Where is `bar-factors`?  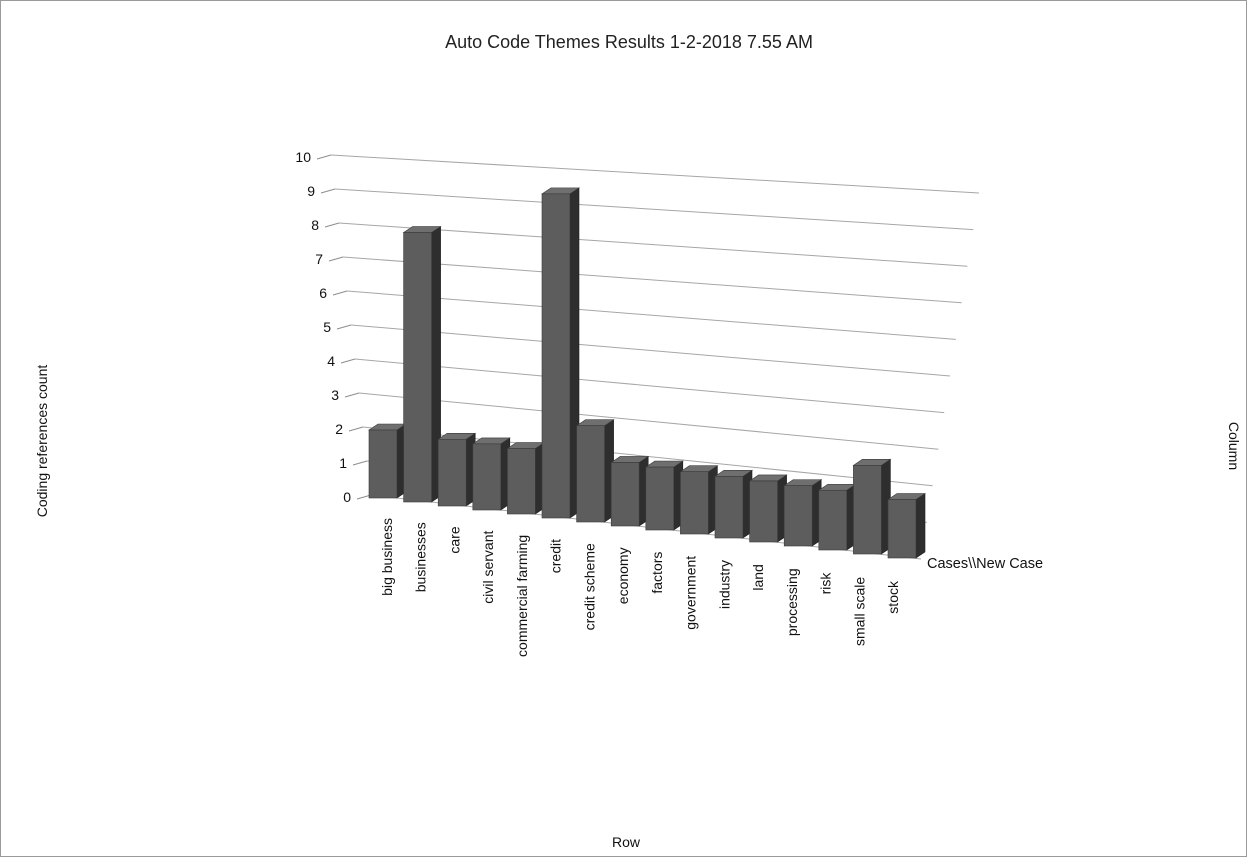 bar-factors is located at coordinates (664, 495).